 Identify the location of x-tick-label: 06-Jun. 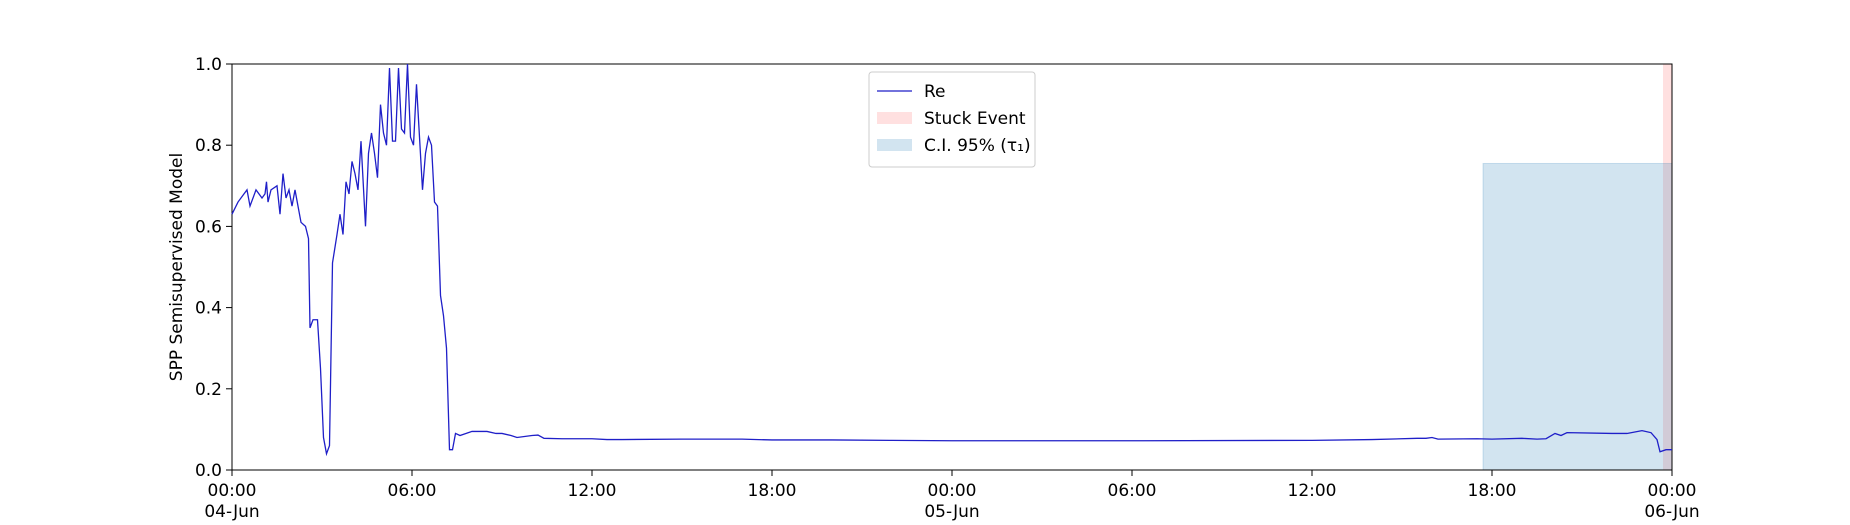
(1671, 512).